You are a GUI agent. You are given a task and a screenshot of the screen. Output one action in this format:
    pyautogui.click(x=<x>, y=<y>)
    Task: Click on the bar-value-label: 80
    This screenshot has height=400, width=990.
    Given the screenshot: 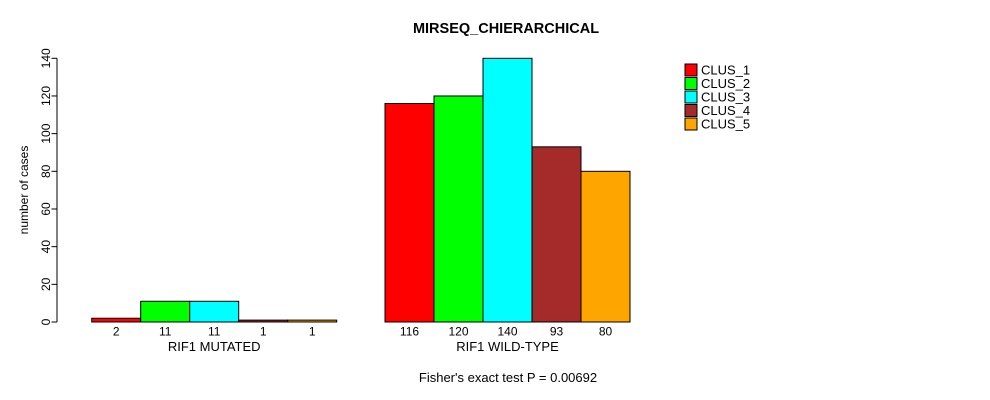 What is the action you would take?
    pyautogui.click(x=606, y=332)
    